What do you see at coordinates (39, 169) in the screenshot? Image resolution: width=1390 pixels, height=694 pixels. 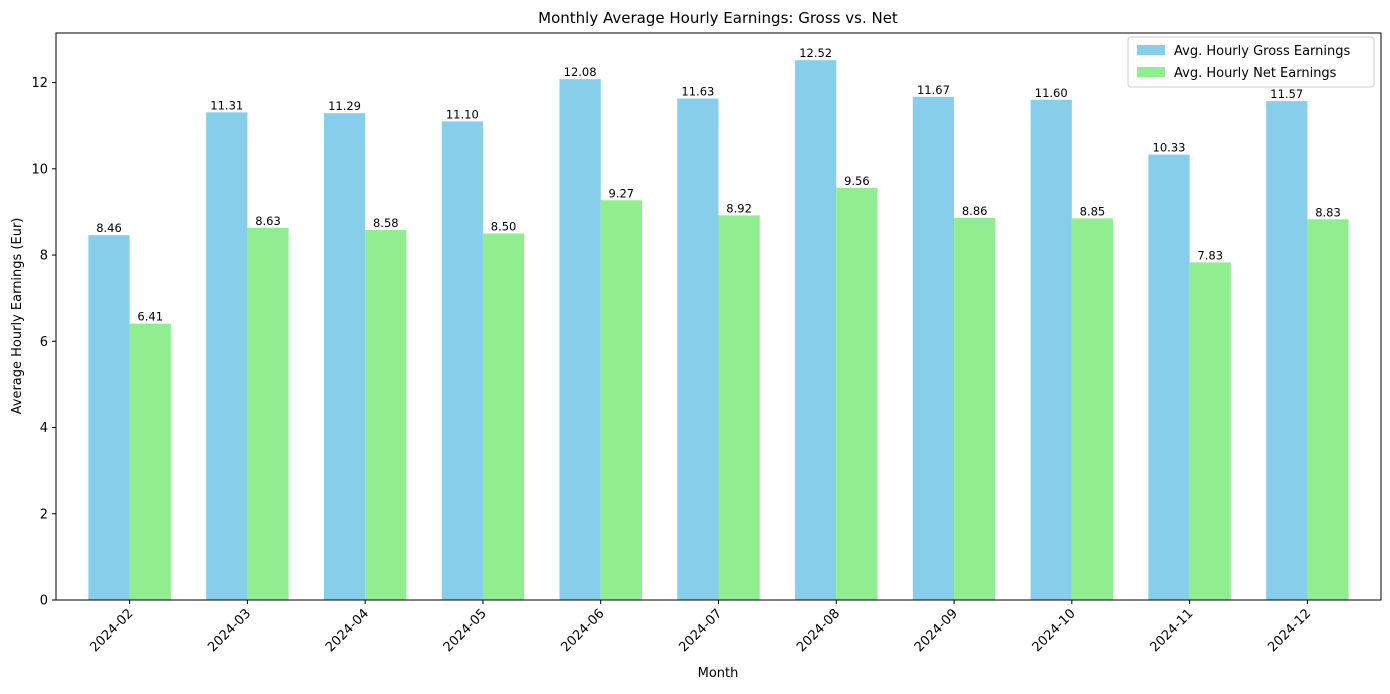 I see `y-tick-label: 10` at bounding box center [39, 169].